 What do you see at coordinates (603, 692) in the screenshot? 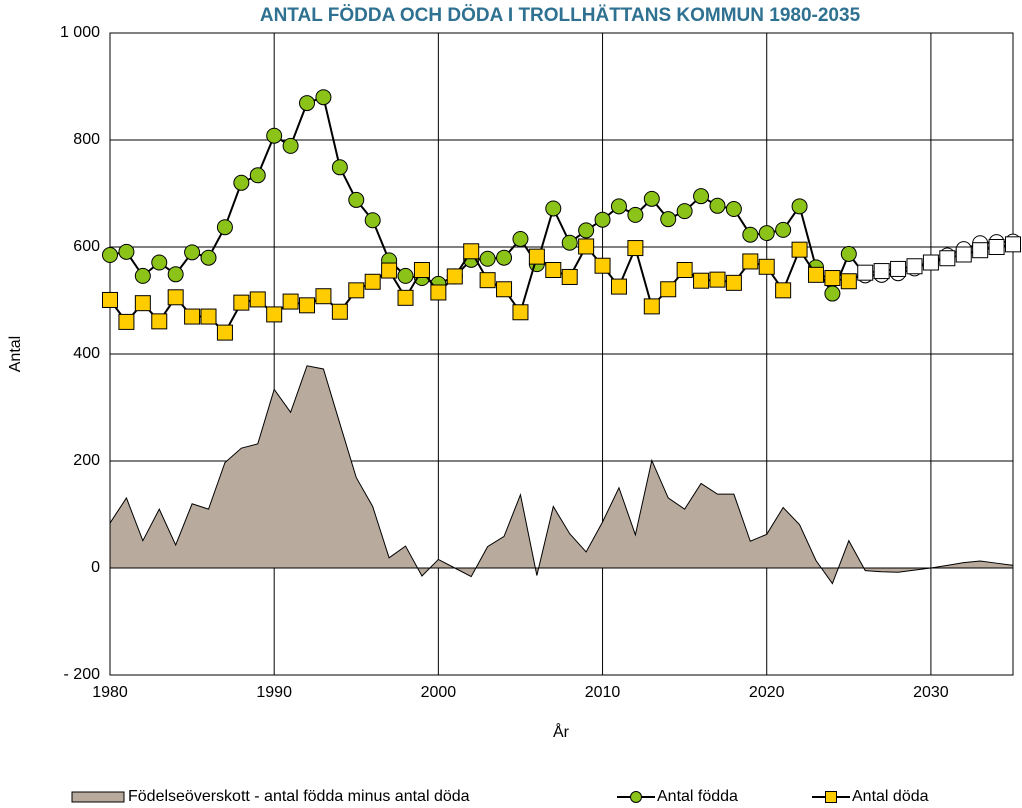
I see `x-tick-label: 2010` at bounding box center [603, 692].